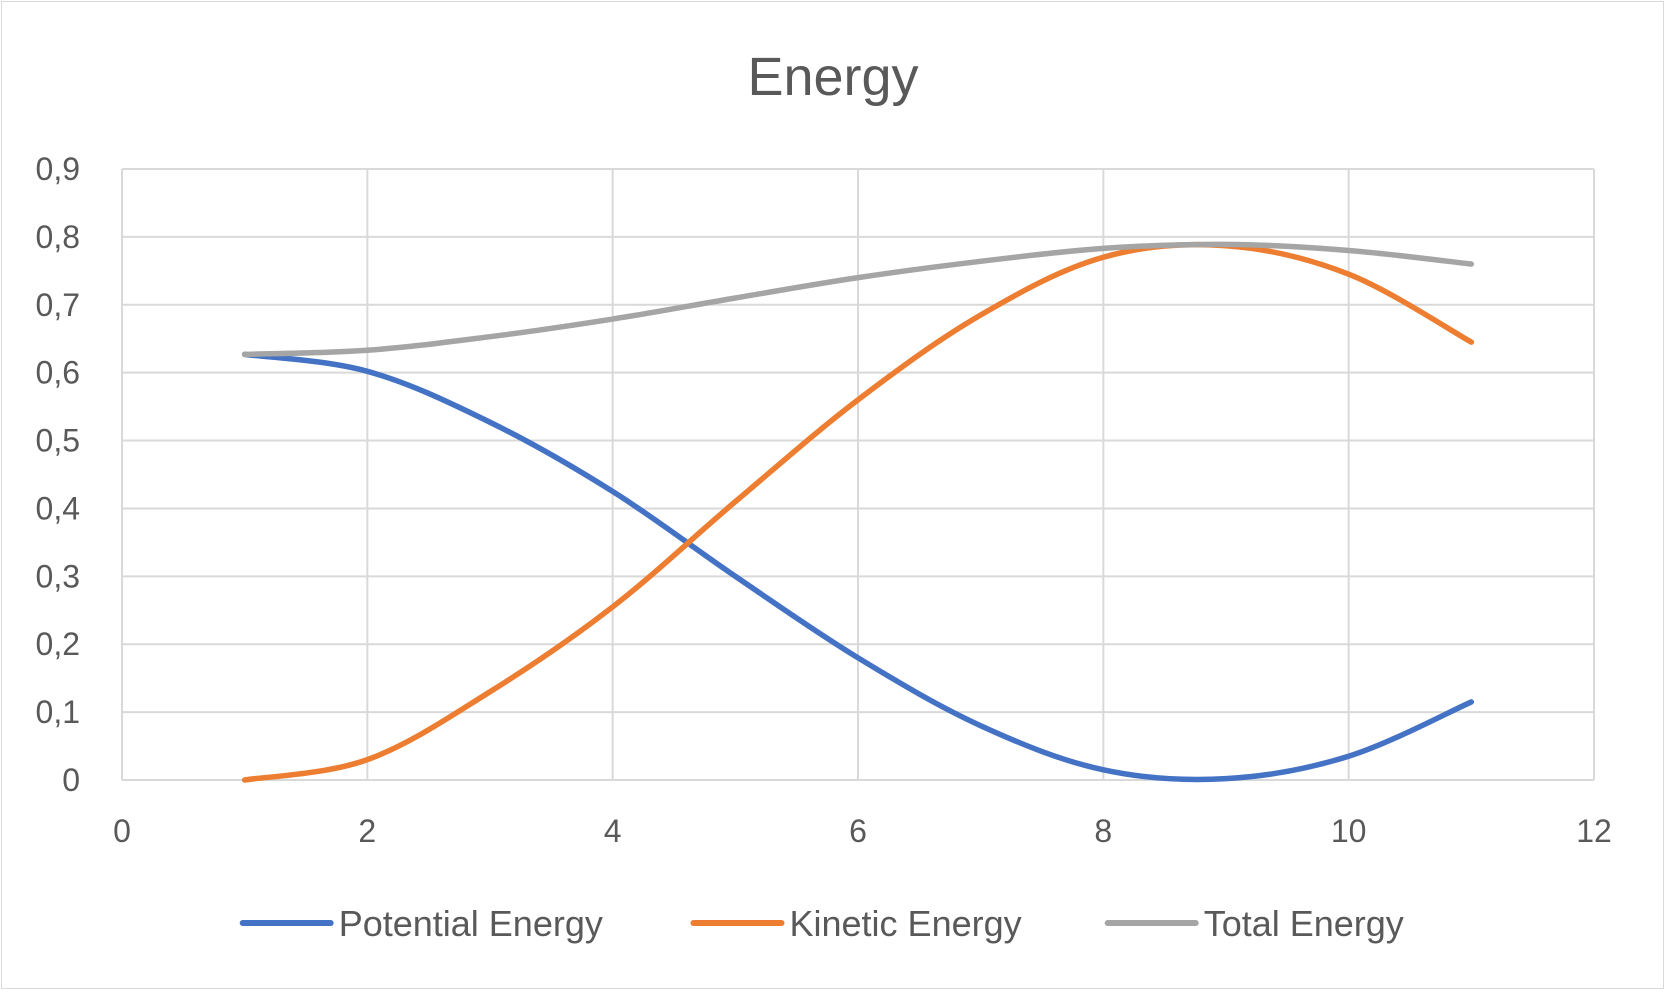  What do you see at coordinates (58, 373) in the screenshot?
I see `y-tick-label: 0,6` at bounding box center [58, 373].